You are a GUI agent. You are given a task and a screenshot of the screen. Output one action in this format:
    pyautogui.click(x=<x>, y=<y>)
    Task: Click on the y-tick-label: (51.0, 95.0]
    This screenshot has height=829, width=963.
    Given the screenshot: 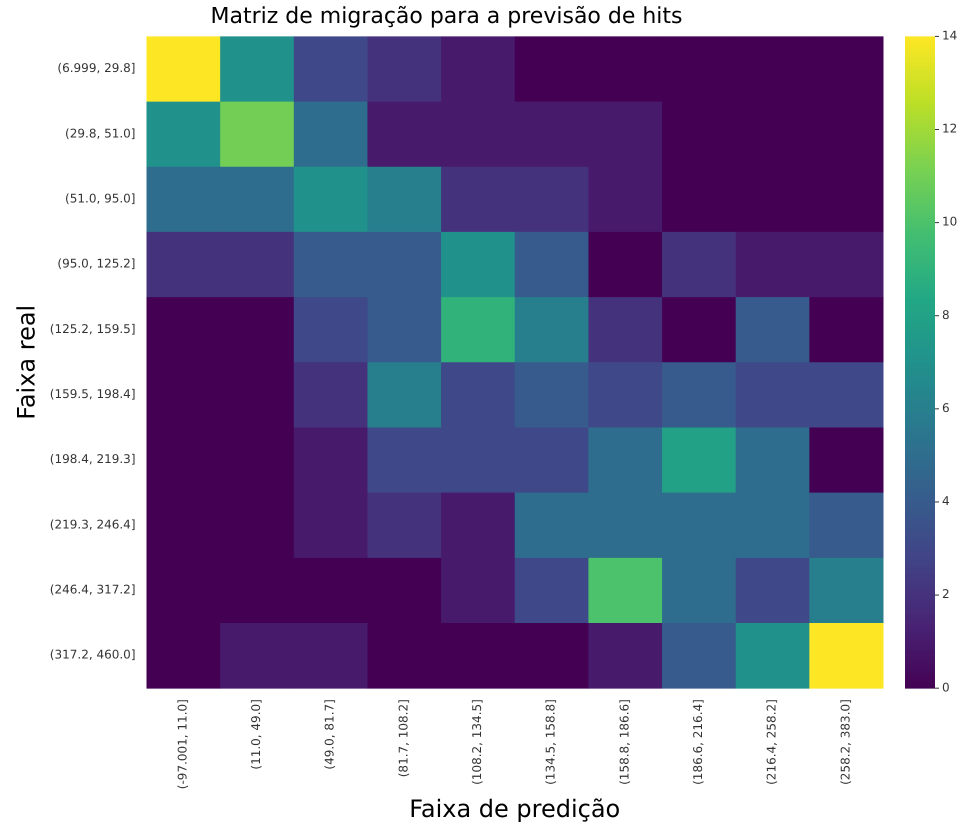 What is the action you would take?
    pyautogui.click(x=100, y=198)
    